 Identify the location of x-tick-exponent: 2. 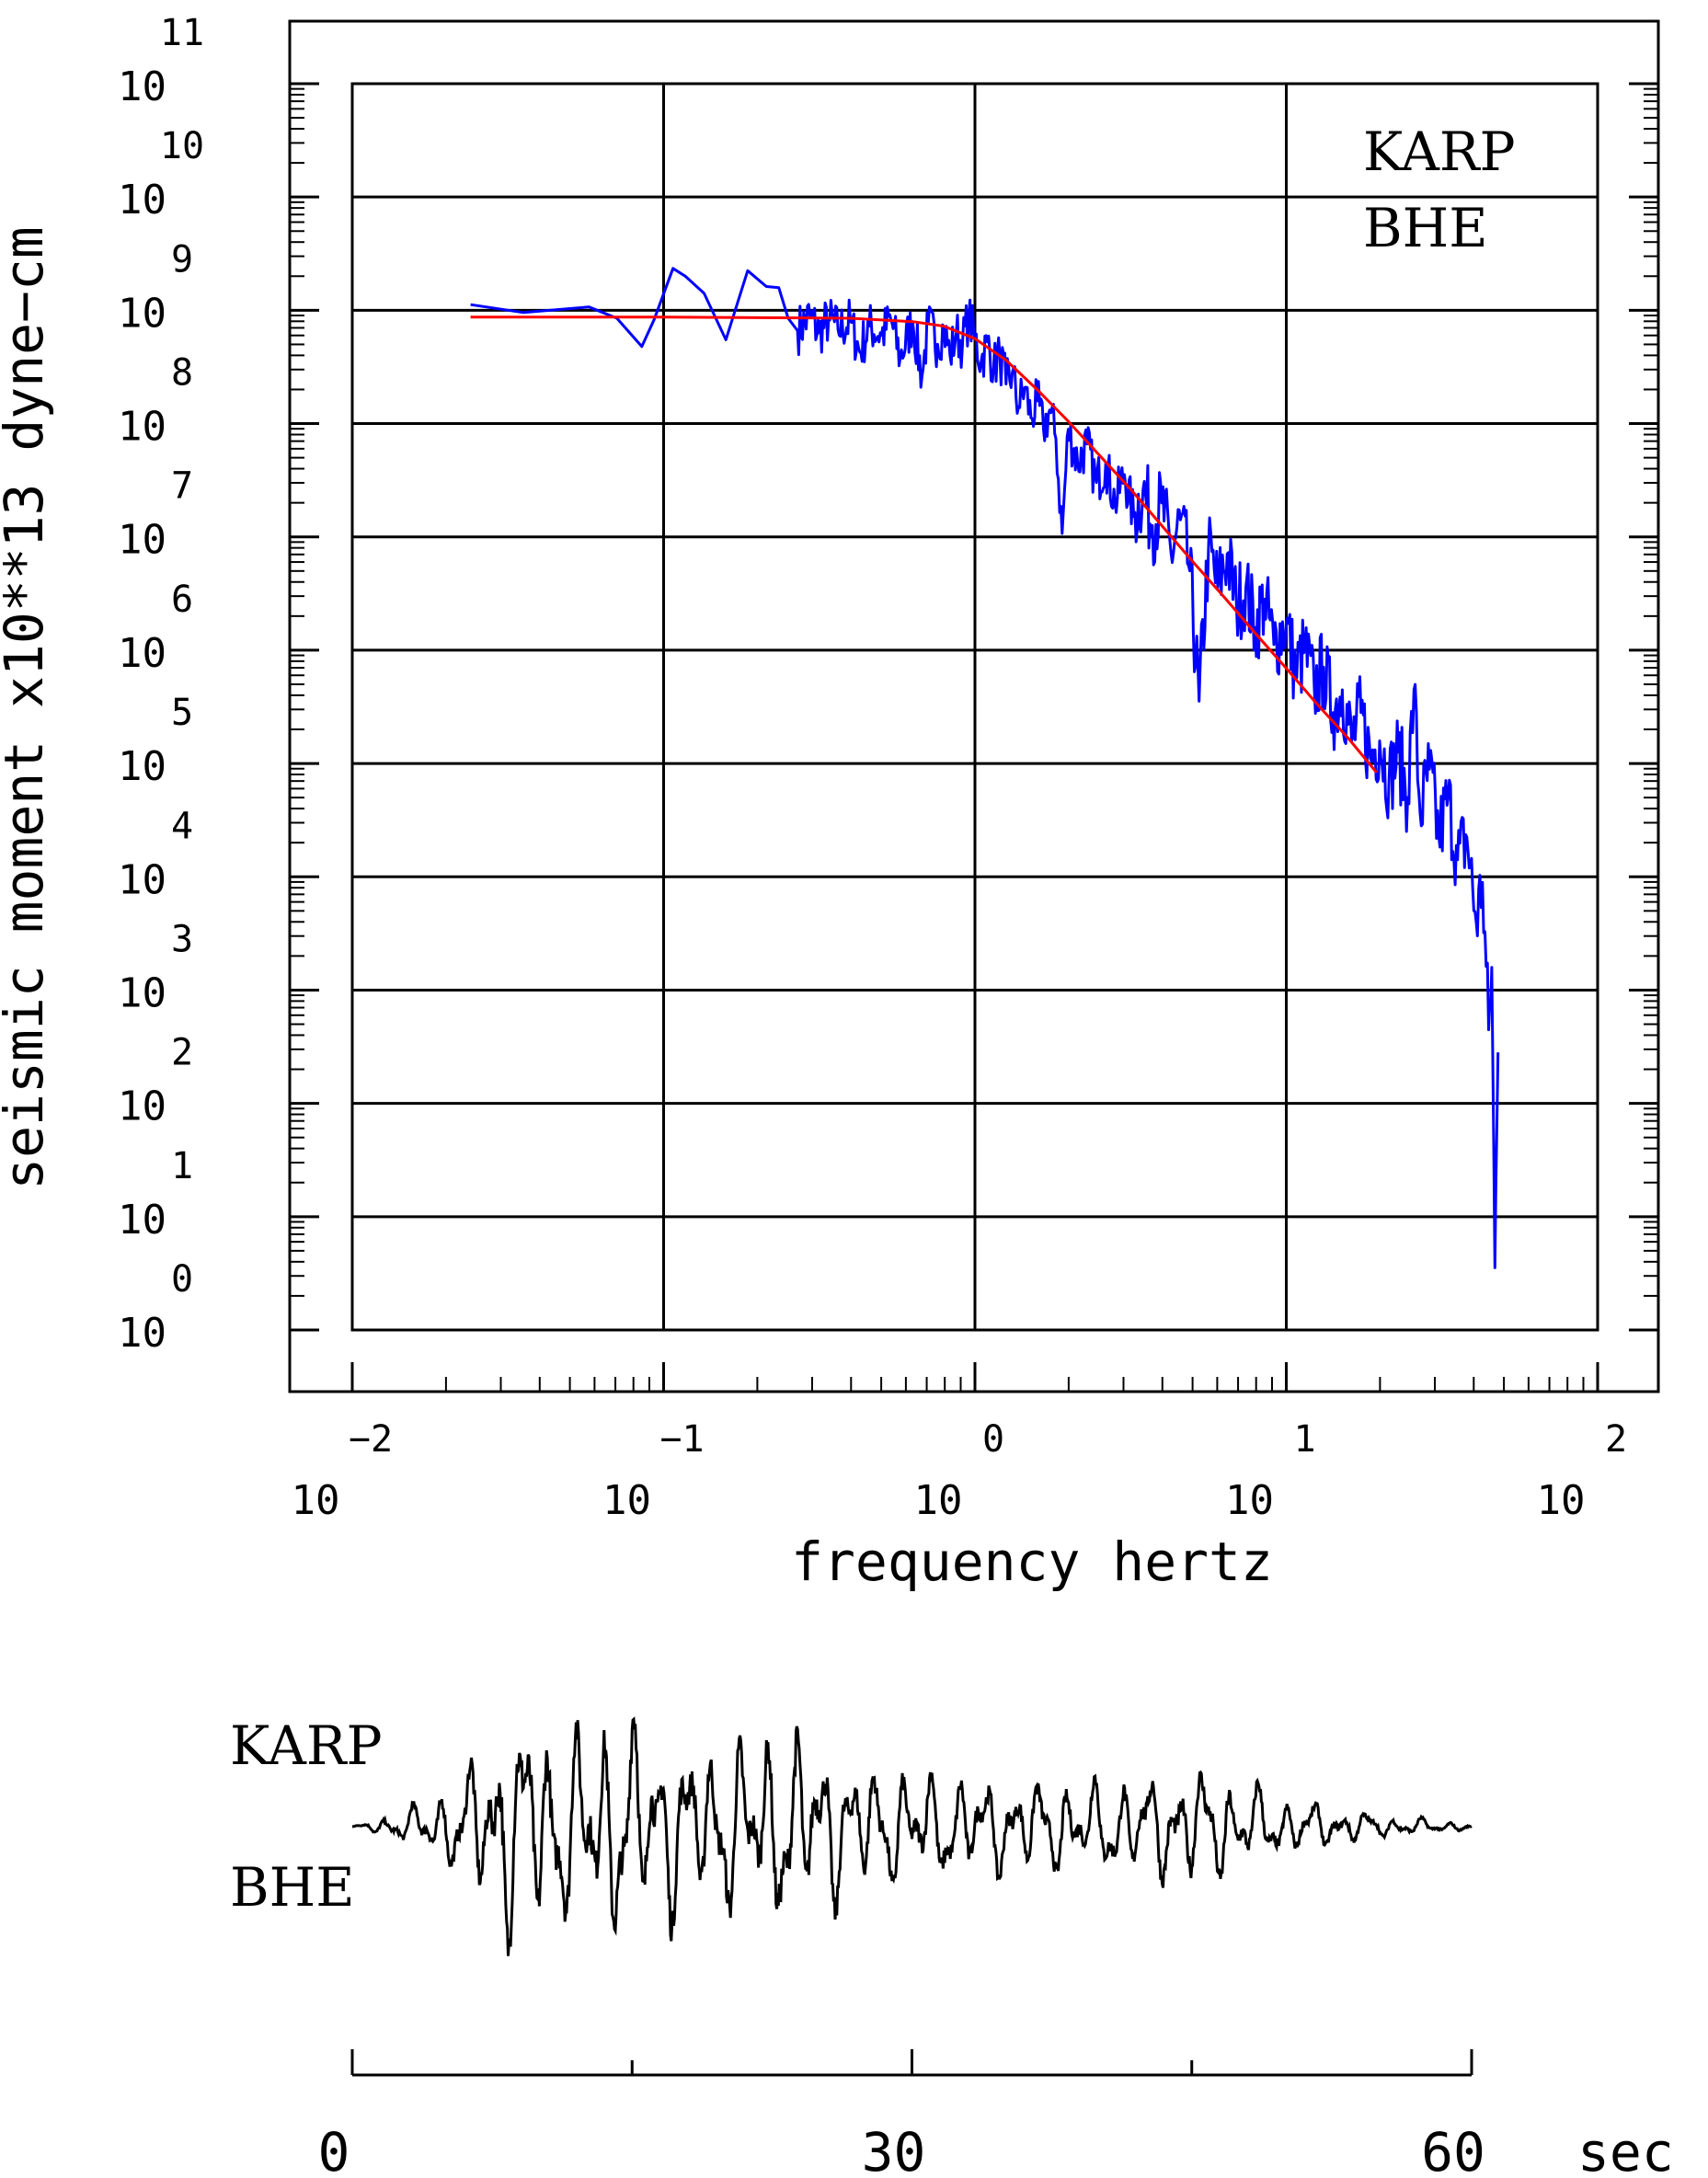
(1616, 1439).